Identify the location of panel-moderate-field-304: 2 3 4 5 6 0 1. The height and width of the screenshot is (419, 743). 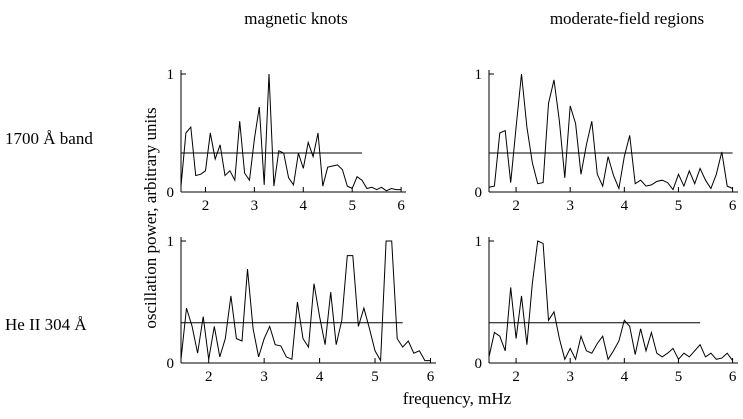
(606, 309).